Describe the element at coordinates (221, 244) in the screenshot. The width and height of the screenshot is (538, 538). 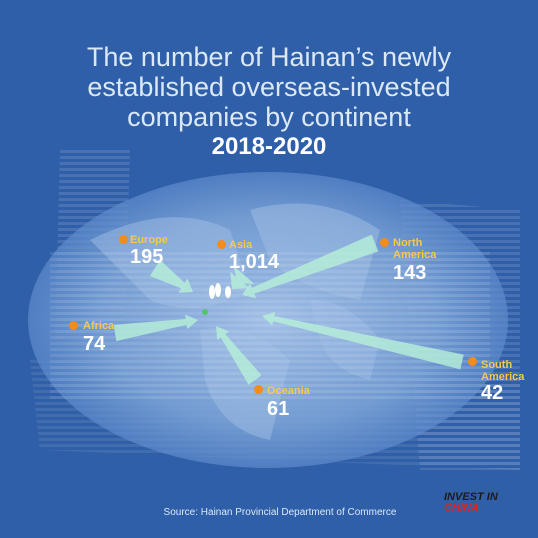
I see `asia-marker-dot` at that location.